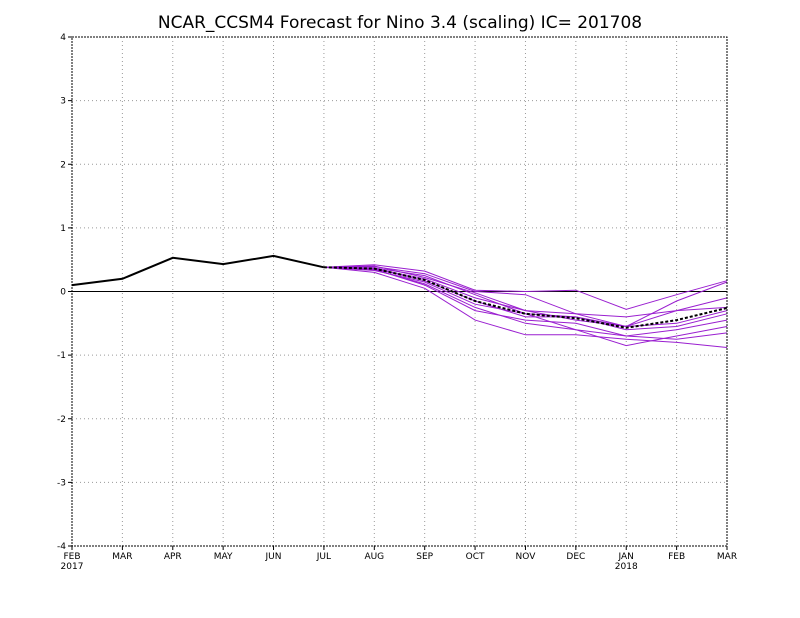  What do you see at coordinates (323, 557) in the screenshot?
I see `x-tick-label: JUL` at bounding box center [323, 557].